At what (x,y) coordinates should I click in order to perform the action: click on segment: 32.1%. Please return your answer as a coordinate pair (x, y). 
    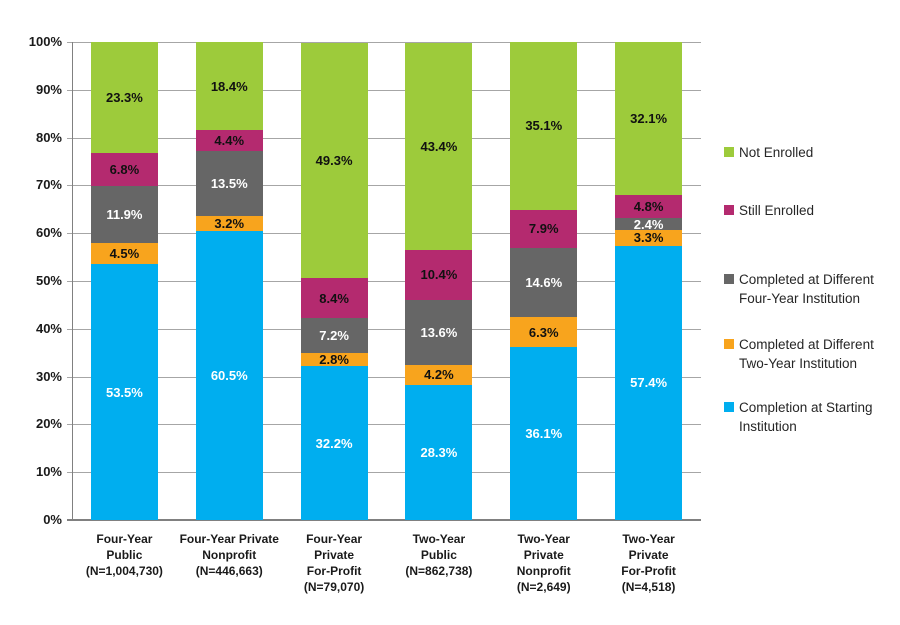
    Looking at the image, I should click on (649, 119).